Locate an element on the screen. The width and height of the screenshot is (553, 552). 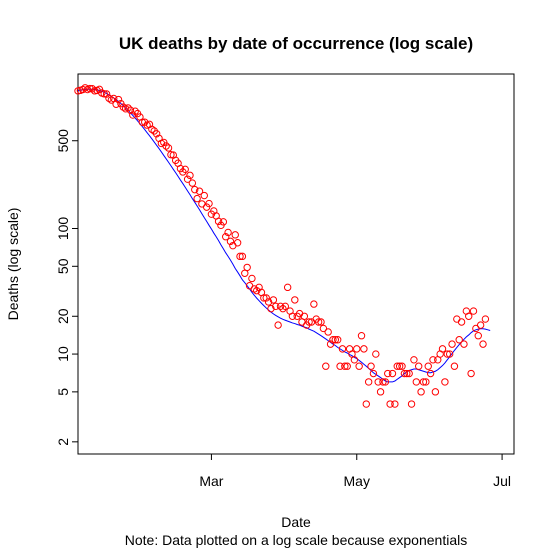
x-axis: Mar May Jul is located at coordinates (355, 471).